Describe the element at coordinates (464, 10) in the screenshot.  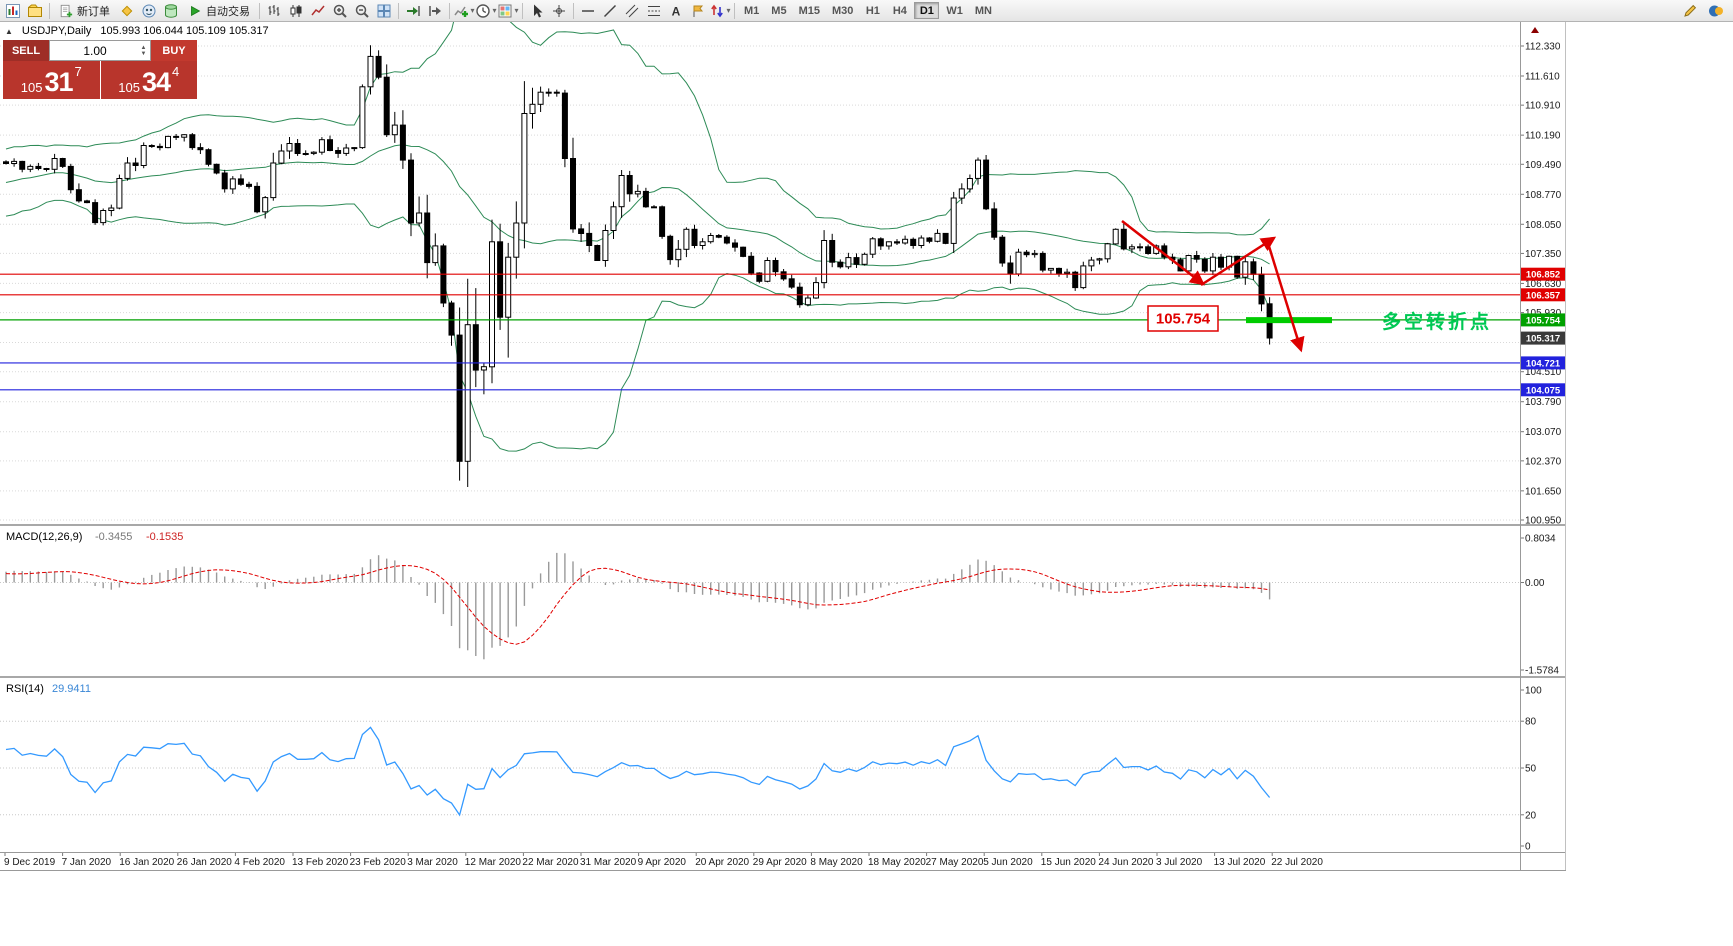
I see `indicators-icon: ▾` at that location.